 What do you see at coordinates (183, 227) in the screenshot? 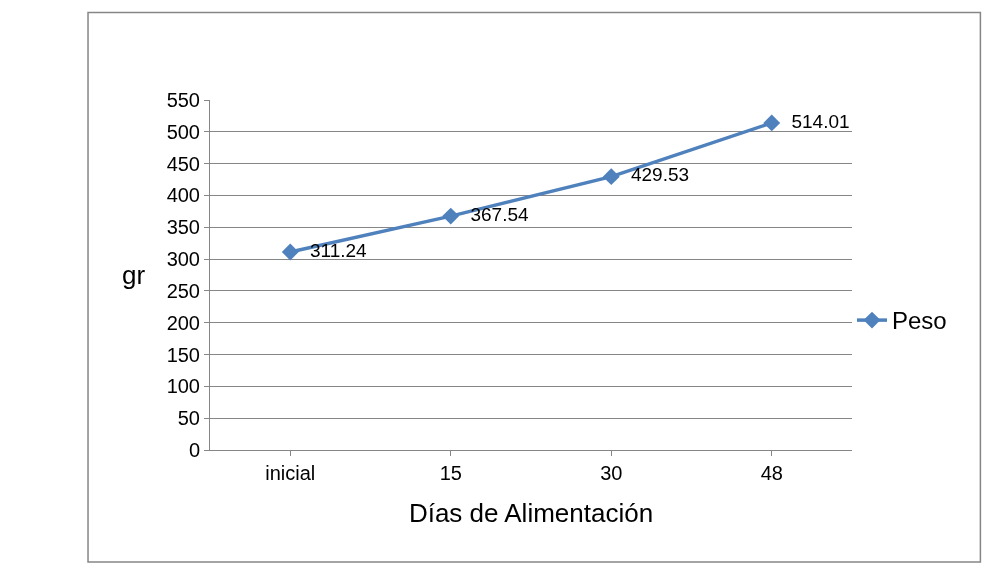
I see `y-tick-label: 350` at bounding box center [183, 227].